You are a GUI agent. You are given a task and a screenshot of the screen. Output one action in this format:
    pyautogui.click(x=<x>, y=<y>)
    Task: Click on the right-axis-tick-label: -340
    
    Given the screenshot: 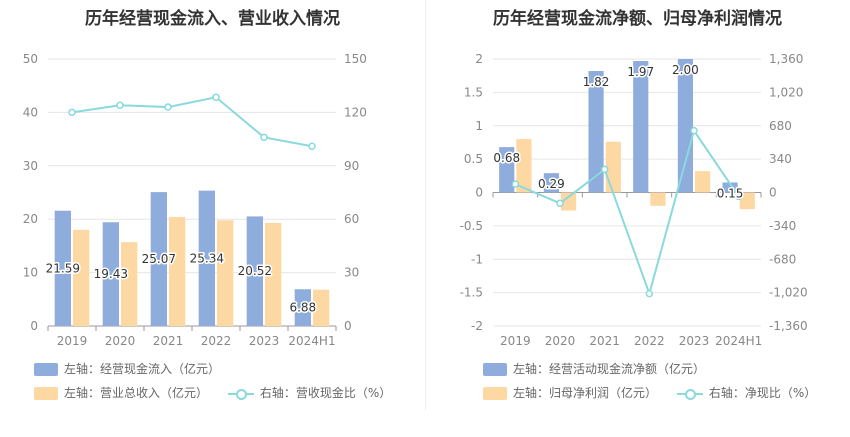 What is the action you would take?
    pyautogui.click(x=782, y=226)
    